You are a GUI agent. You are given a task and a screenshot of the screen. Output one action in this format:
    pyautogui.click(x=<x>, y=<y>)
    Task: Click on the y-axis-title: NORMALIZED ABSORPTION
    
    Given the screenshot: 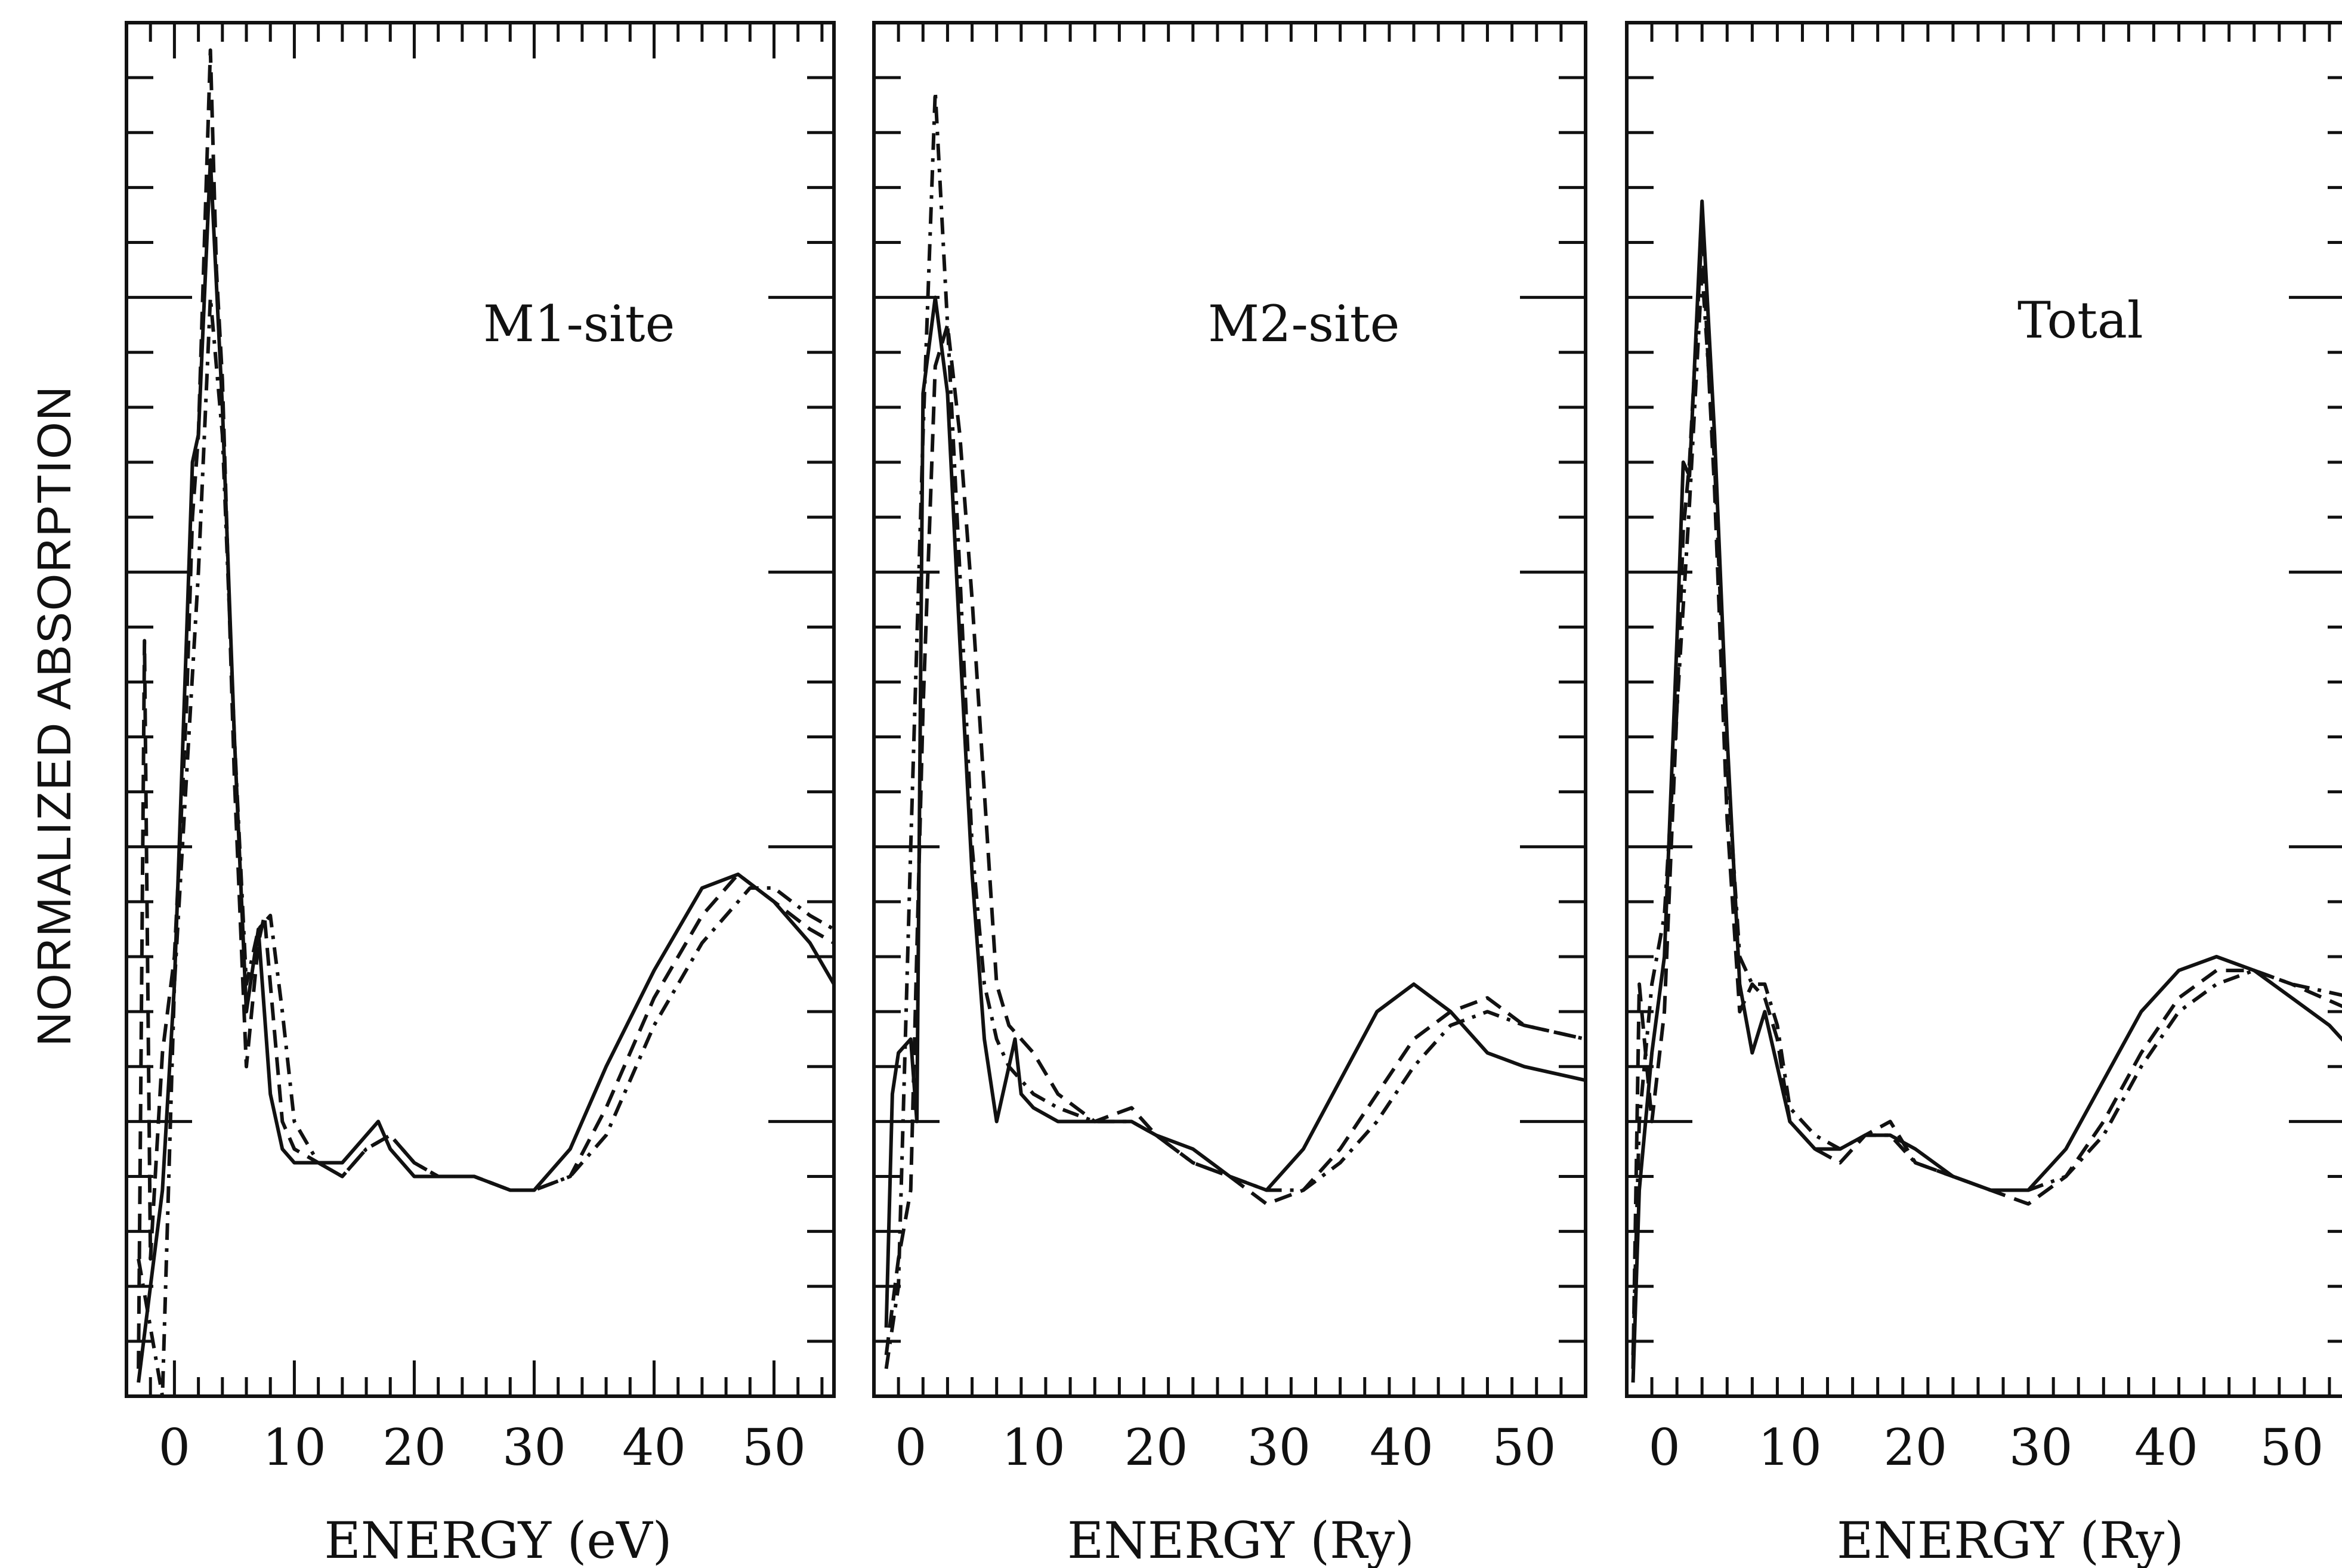 What is the action you would take?
    pyautogui.click(x=54, y=716)
    